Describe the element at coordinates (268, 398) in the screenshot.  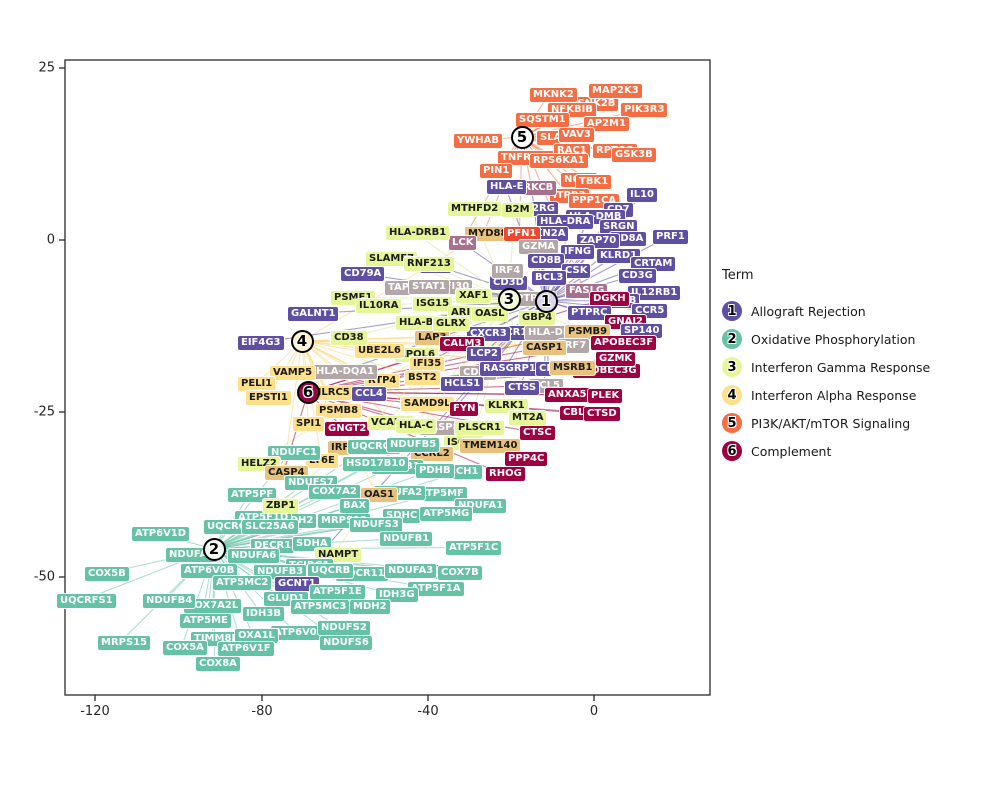
I see `gene-label-EPSTI1: EPSTI1` at that location.